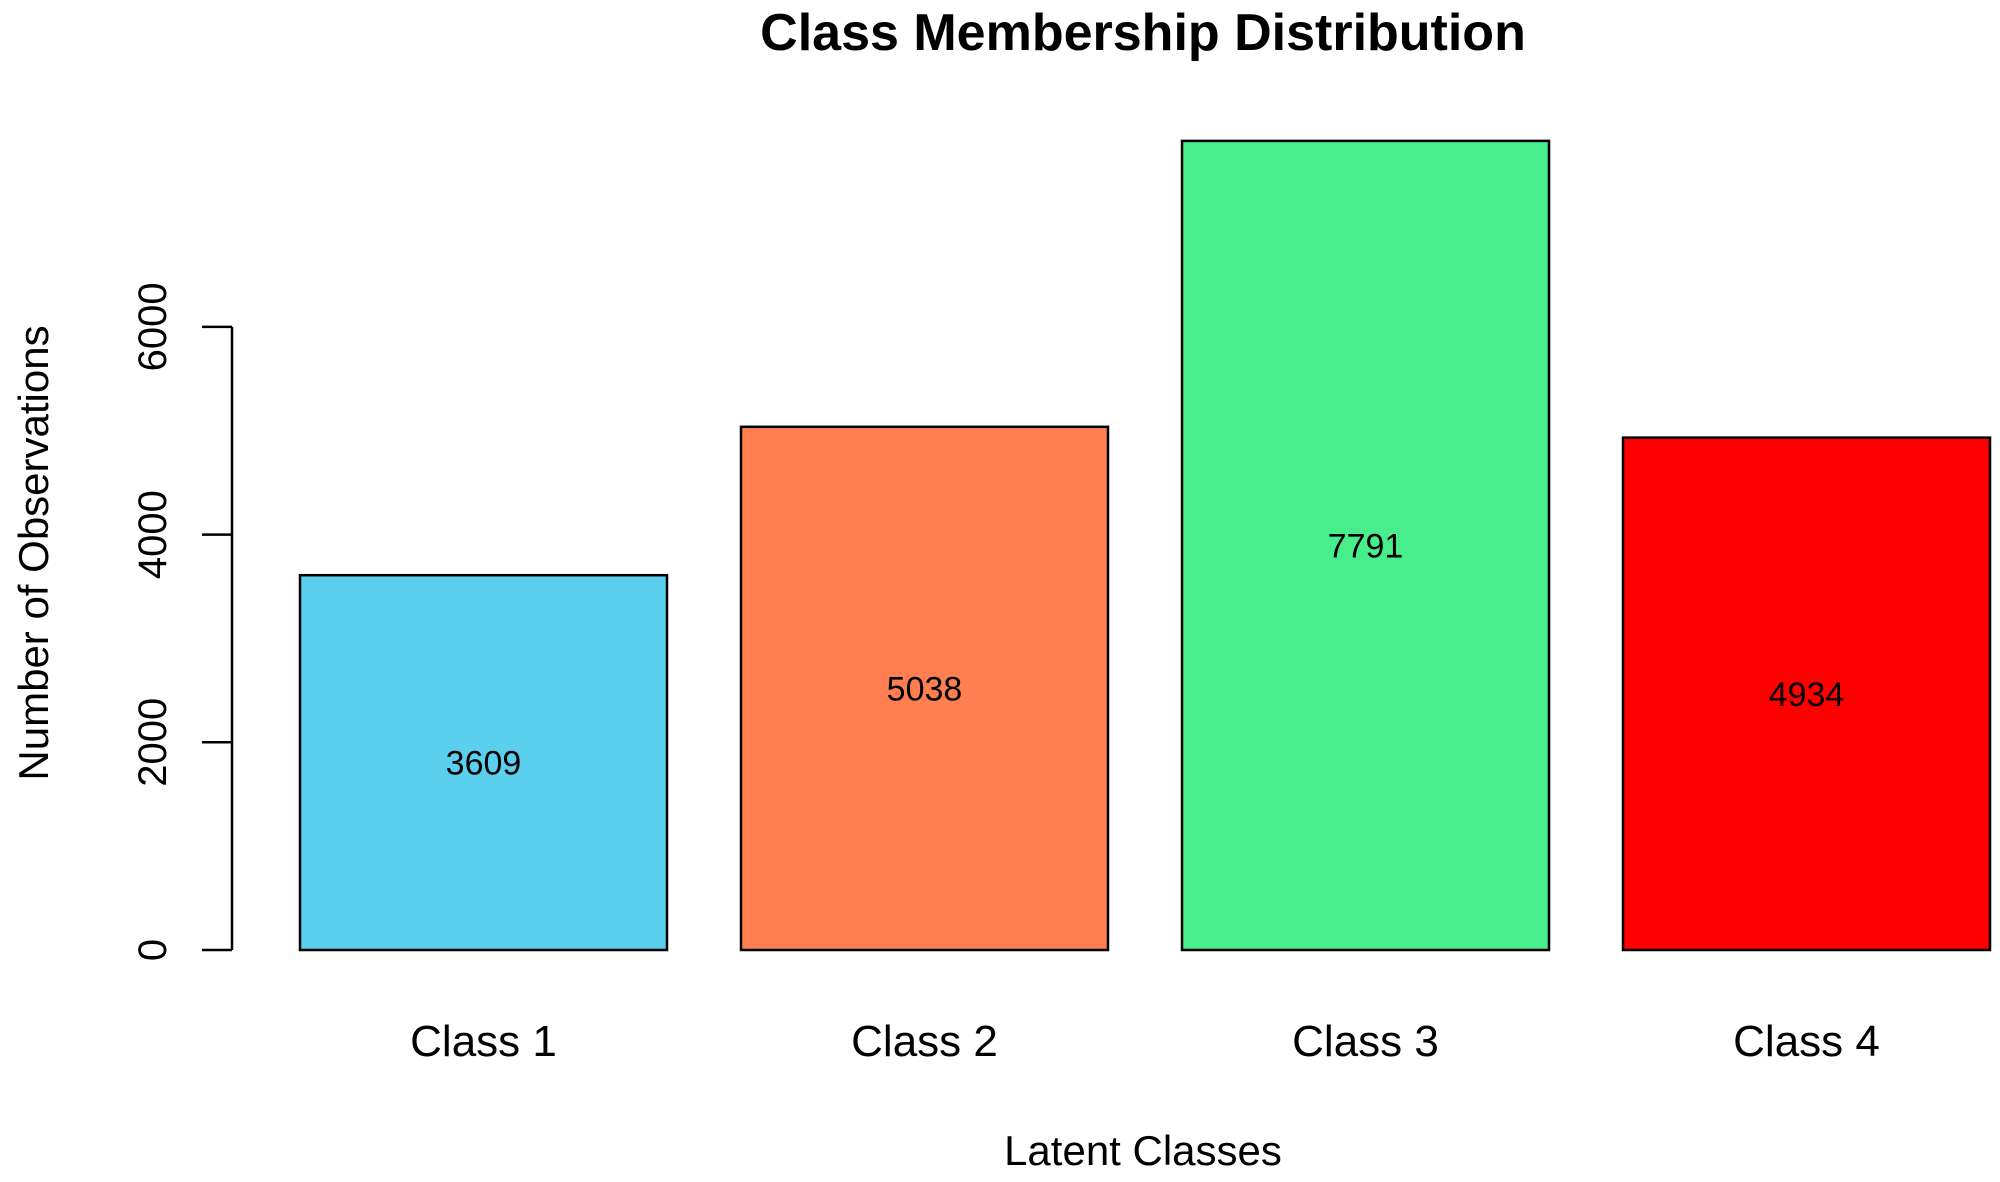 The image size is (2000, 1182). I want to click on bar-value-label: 5038, so click(925, 689).